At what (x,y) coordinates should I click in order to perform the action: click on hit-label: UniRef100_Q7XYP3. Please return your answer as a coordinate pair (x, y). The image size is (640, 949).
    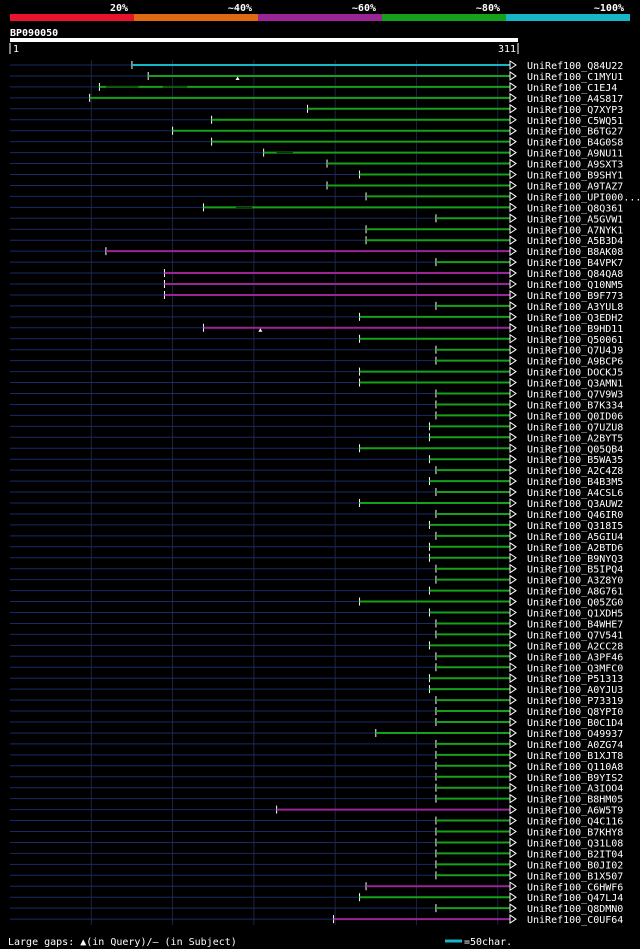
    Looking at the image, I should click on (575, 110).